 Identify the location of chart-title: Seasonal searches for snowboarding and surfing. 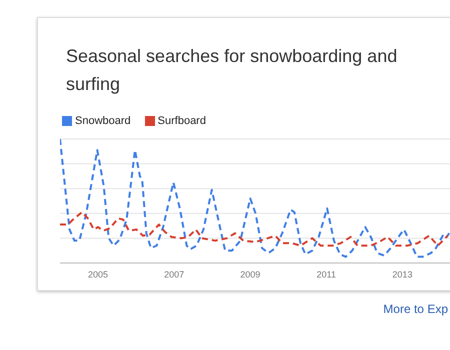
(232, 70).